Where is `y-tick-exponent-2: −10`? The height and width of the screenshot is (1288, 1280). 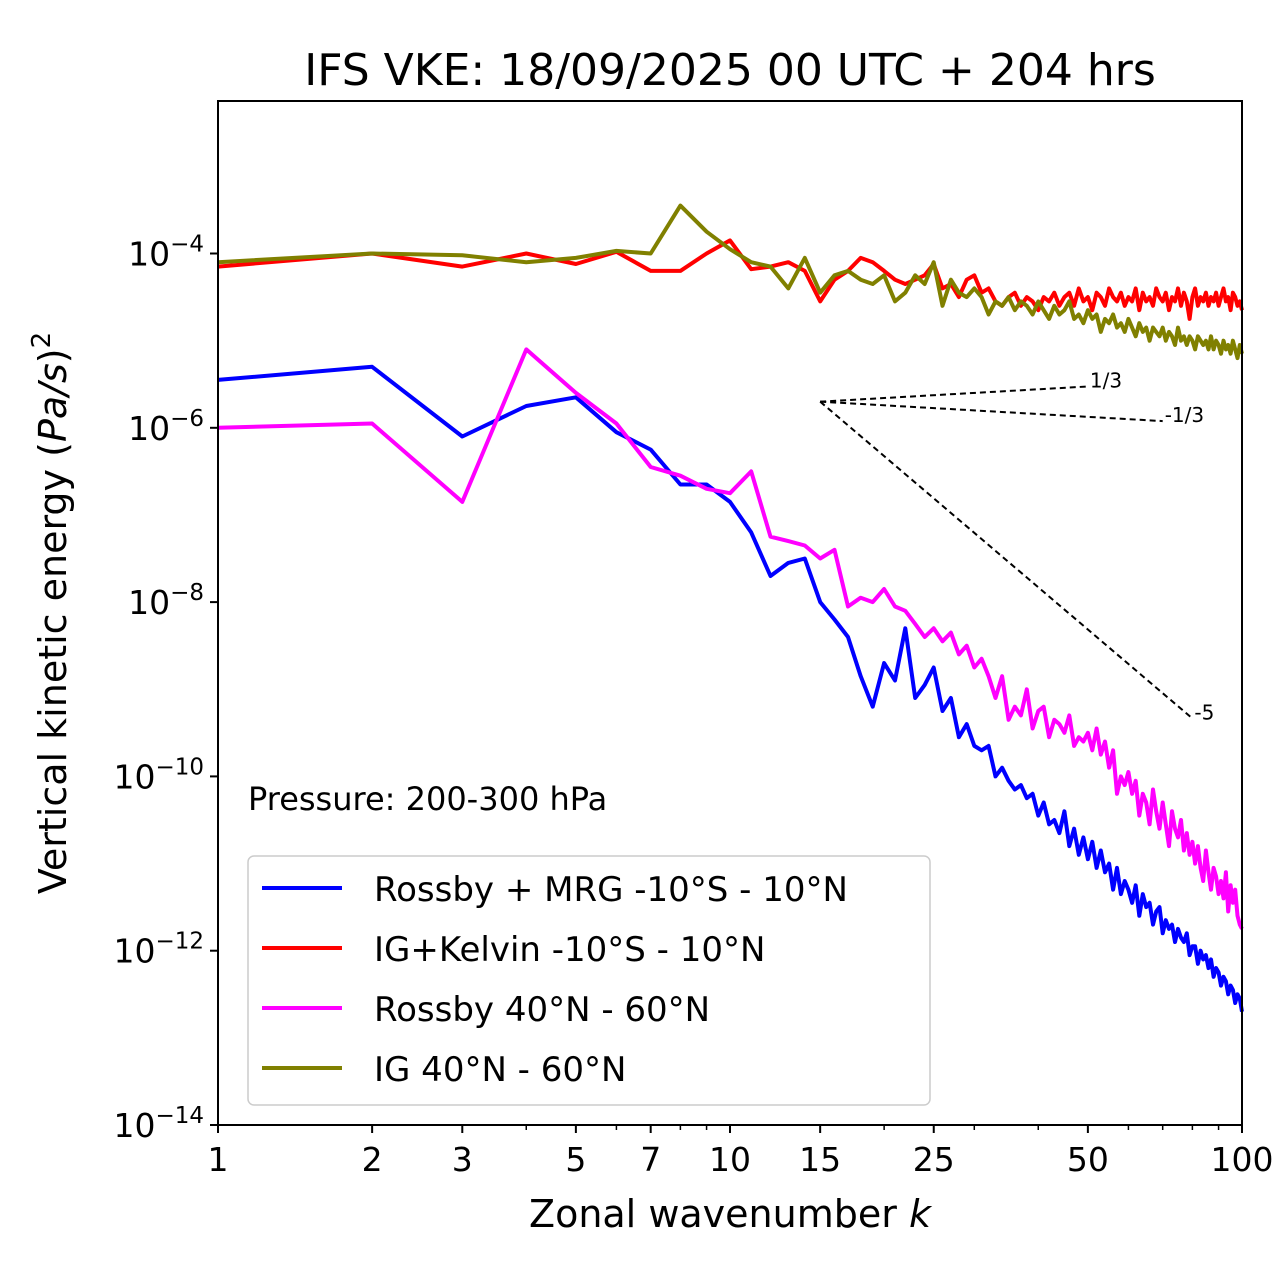
y-tick-exponent-2: −10 is located at coordinates (179, 767).